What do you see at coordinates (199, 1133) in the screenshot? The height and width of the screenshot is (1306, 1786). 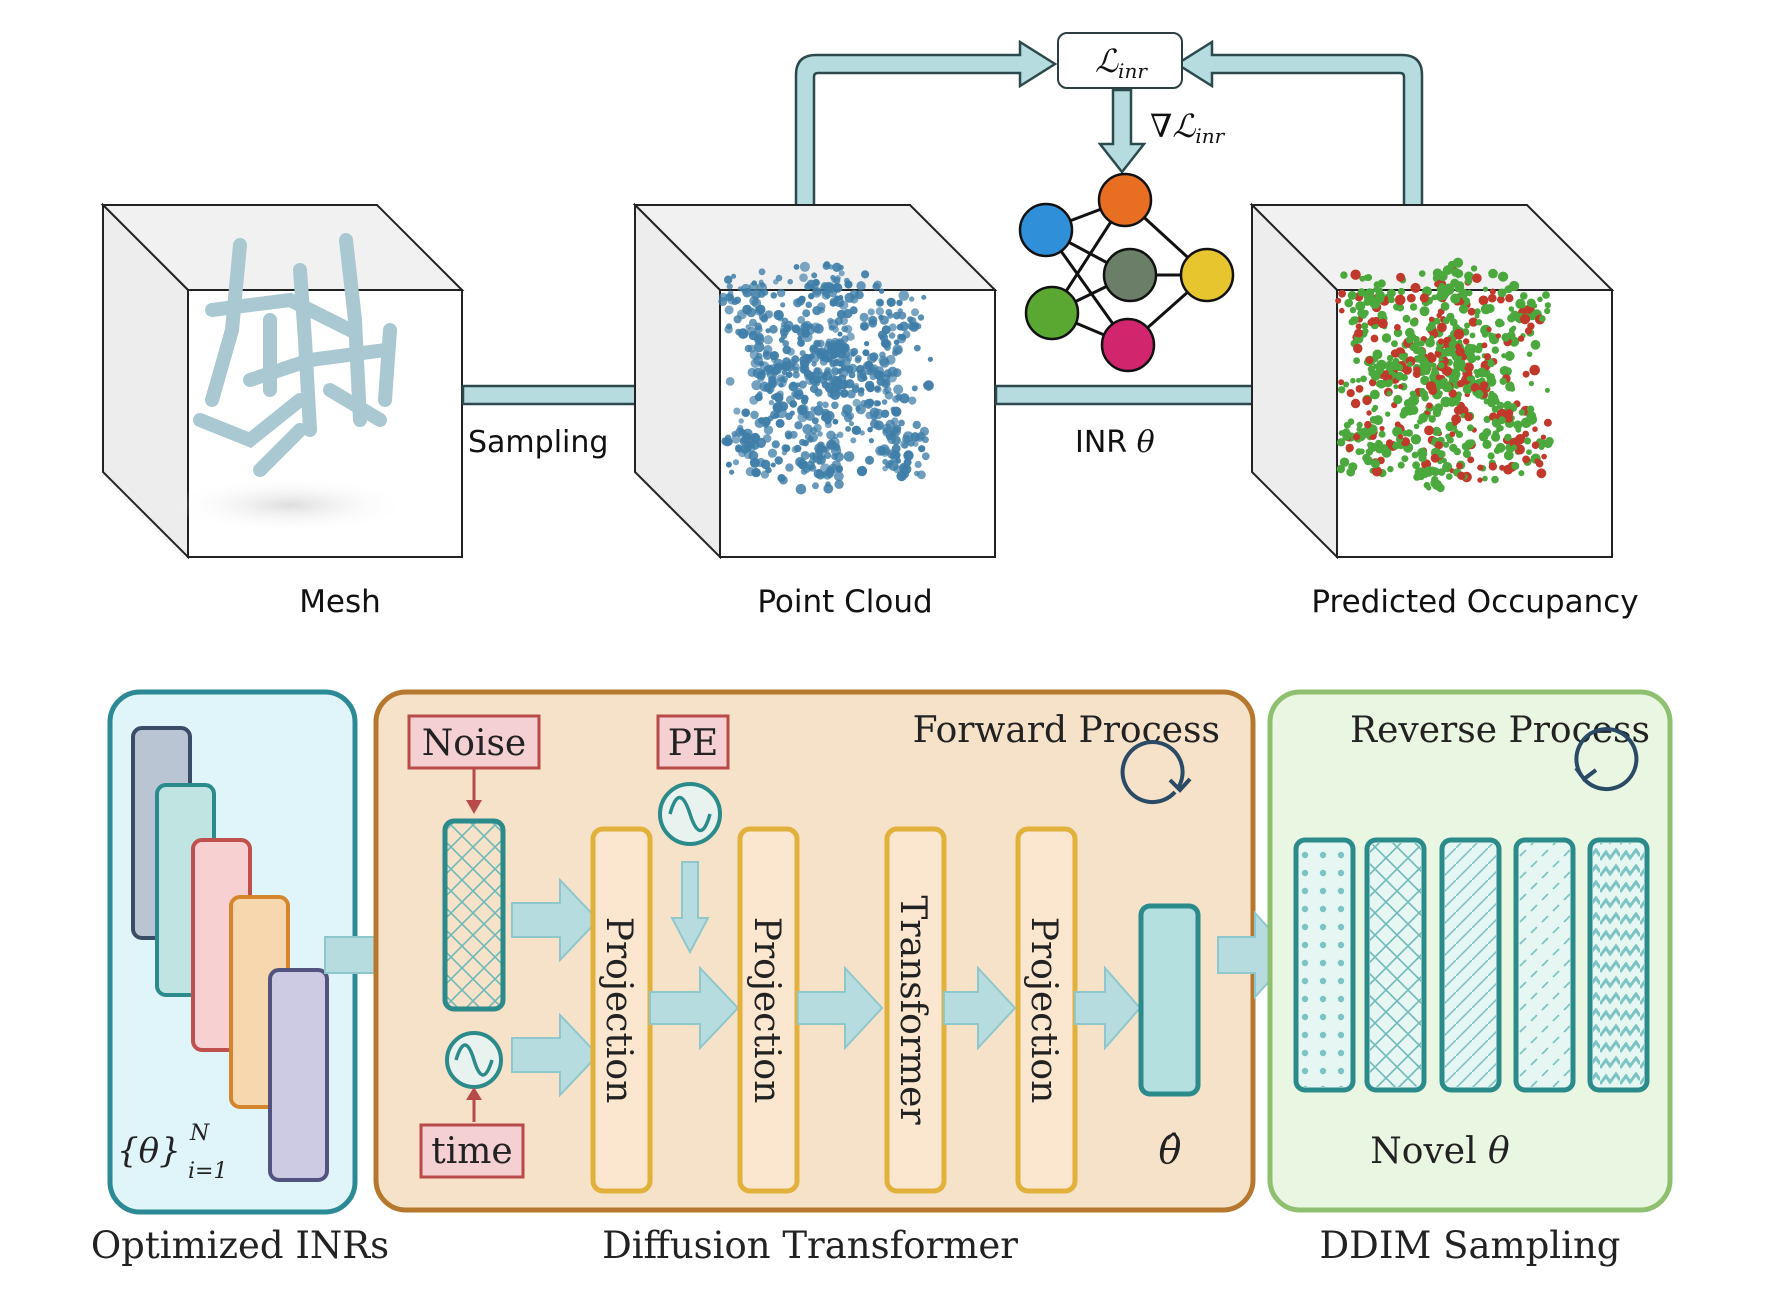 I see `theta-set-sup: N` at bounding box center [199, 1133].